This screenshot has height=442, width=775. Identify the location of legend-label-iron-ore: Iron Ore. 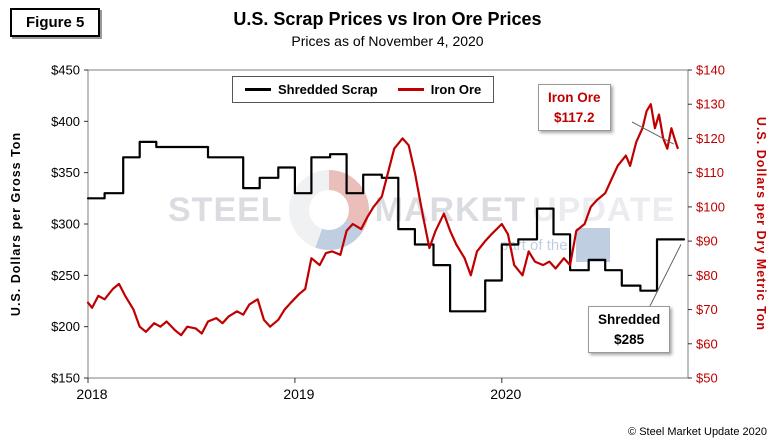
(456, 89).